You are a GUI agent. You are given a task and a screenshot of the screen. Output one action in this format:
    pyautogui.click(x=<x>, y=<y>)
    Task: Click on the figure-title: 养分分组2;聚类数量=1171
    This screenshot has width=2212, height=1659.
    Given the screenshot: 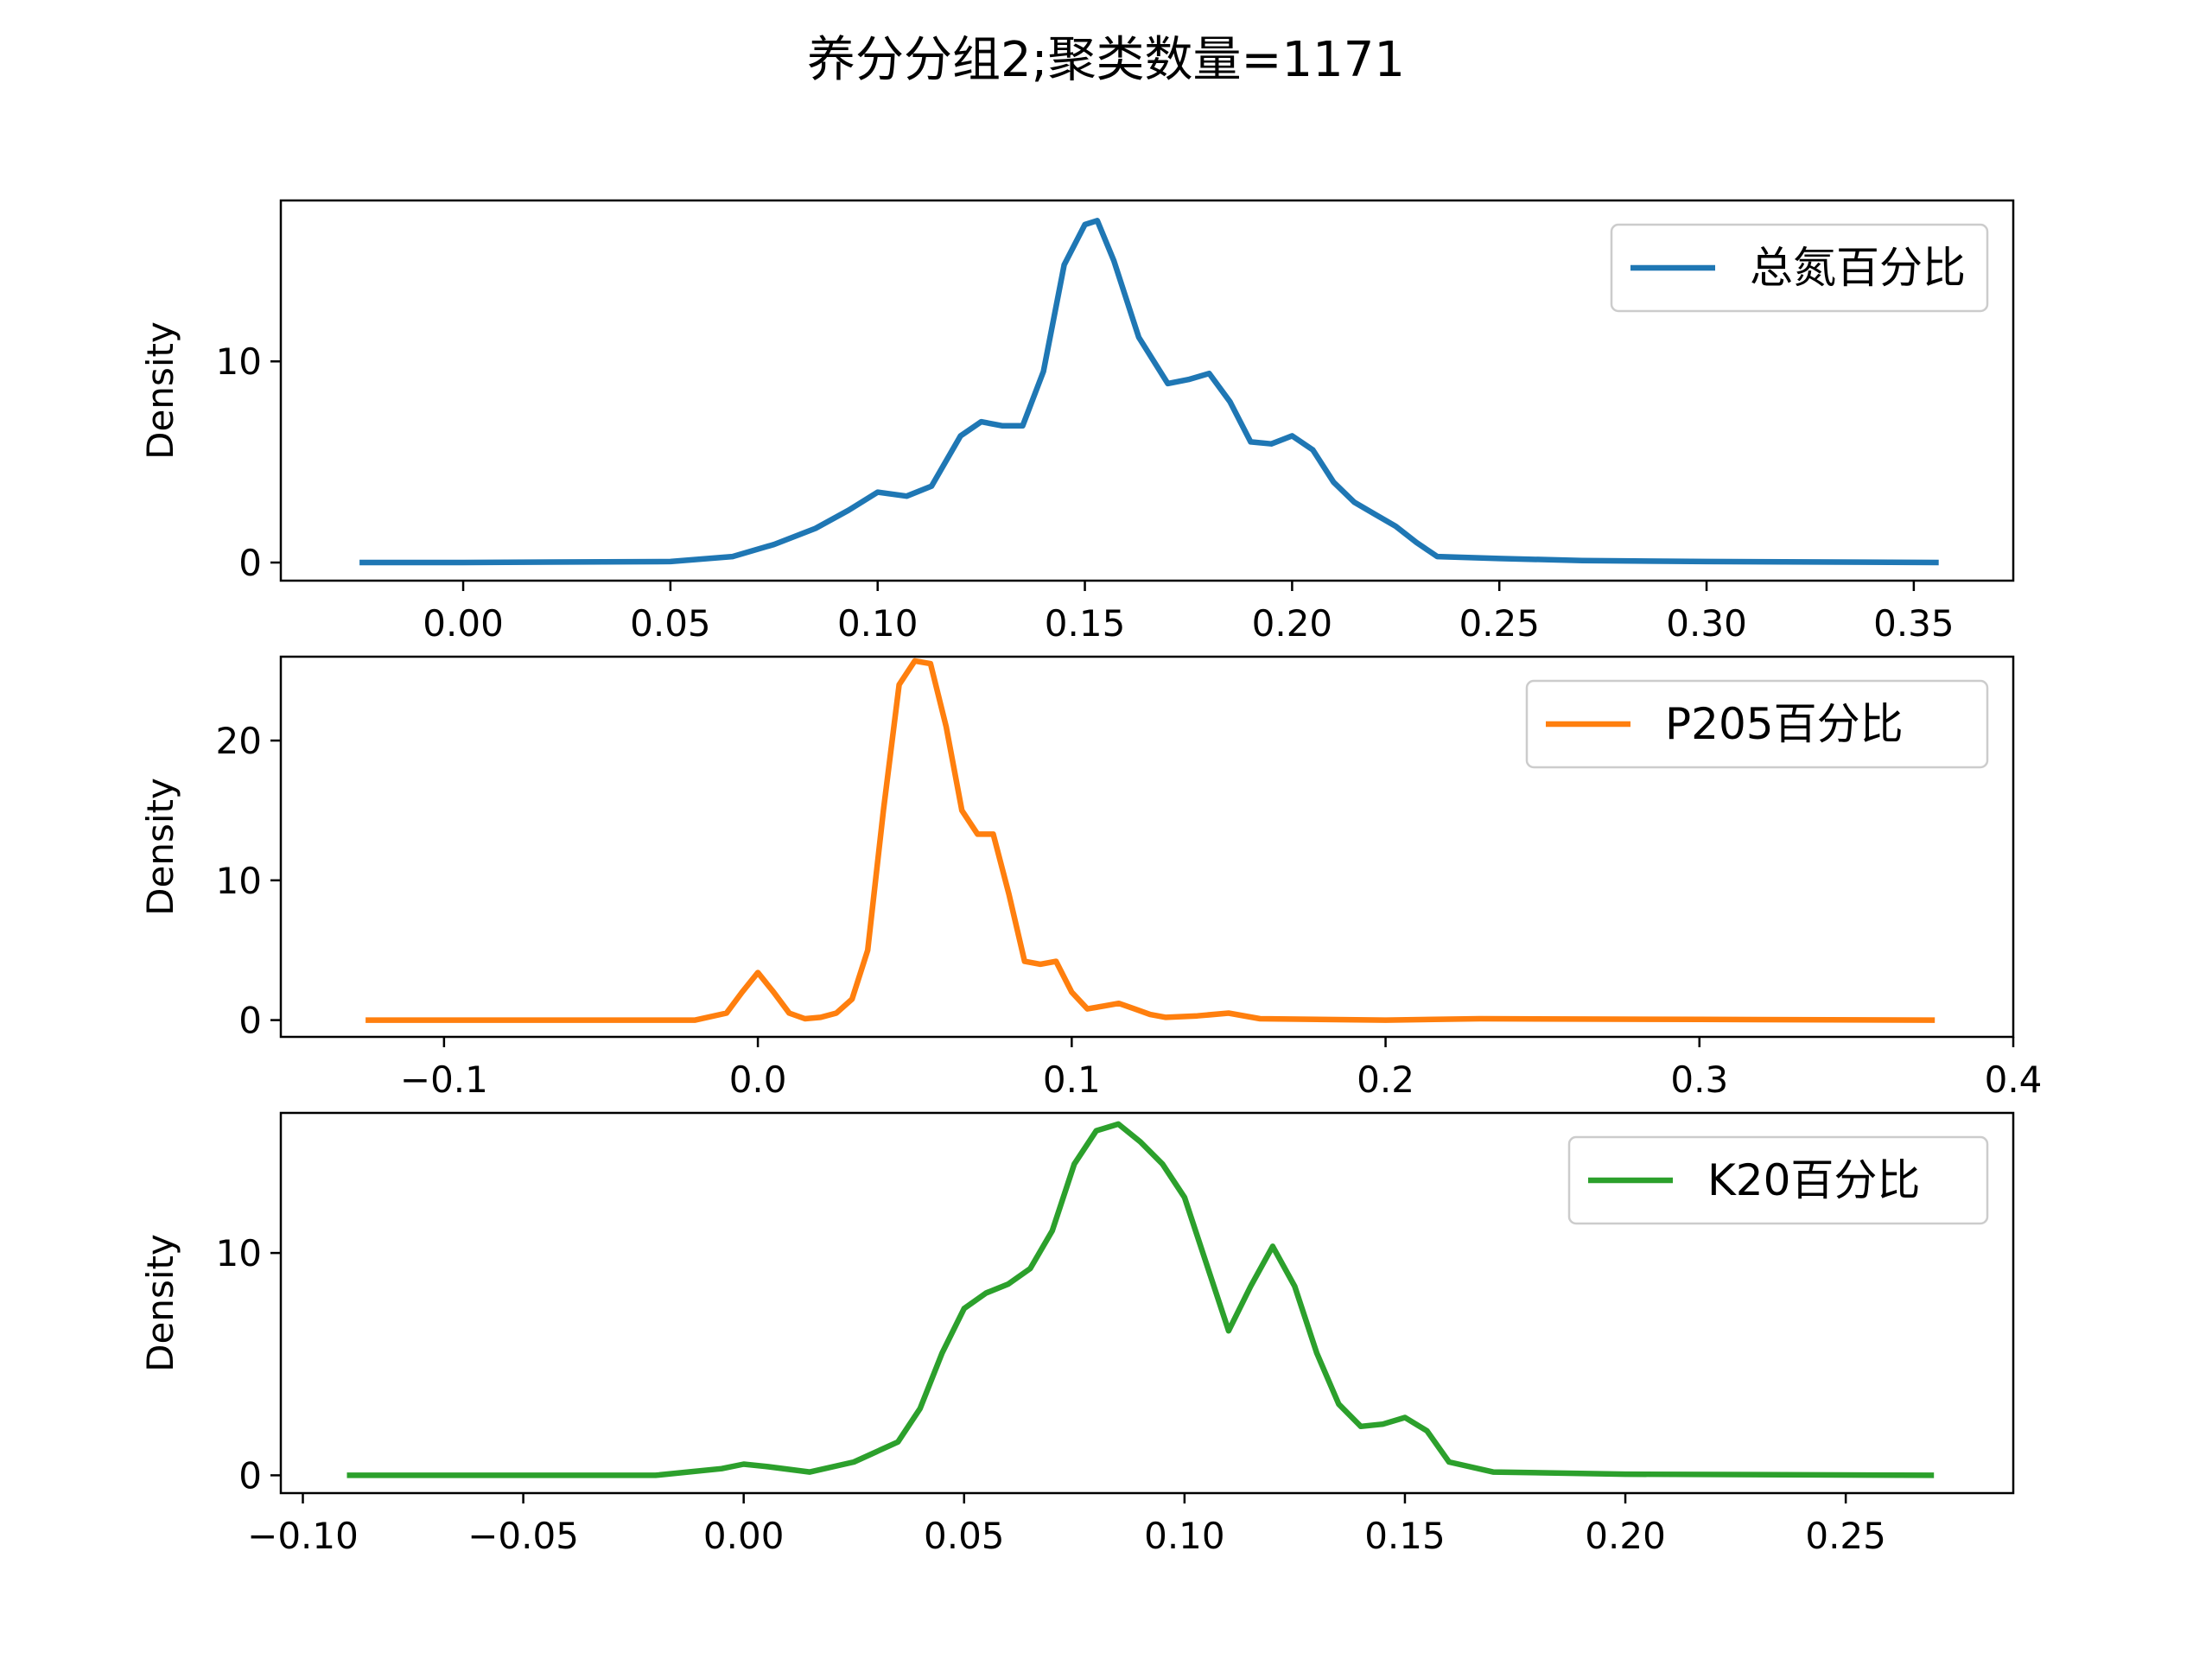 What is the action you would take?
    pyautogui.click(x=1106, y=60)
    